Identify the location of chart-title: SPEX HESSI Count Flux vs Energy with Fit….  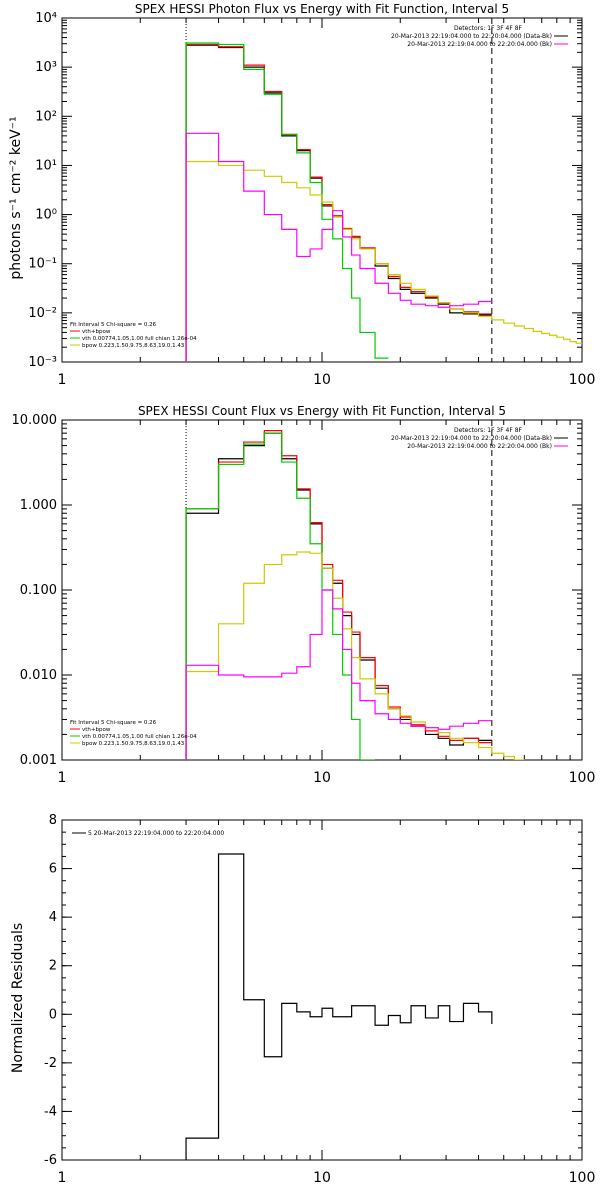
(322, 411).